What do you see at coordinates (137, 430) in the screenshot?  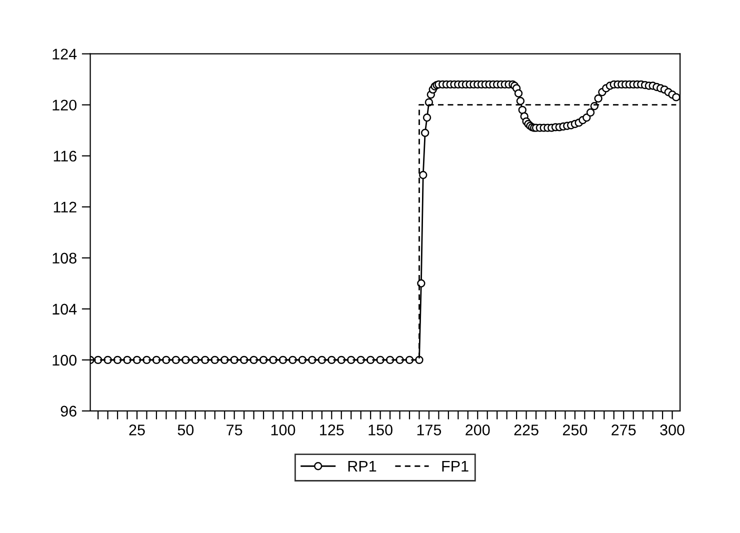 I see `x-tick-label: 25` at bounding box center [137, 430].